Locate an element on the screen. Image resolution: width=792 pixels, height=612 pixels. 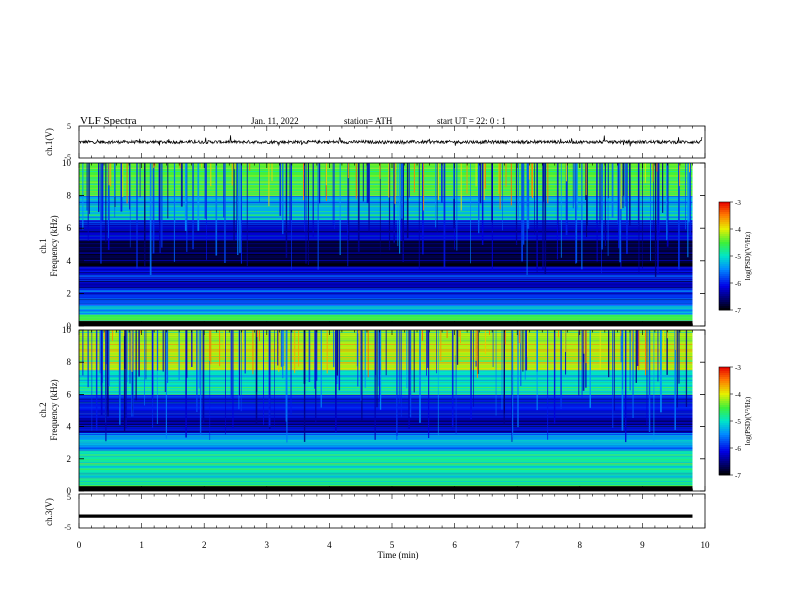
ch1-spec-ylabel-frequency: Frequency (kHz) is located at coordinates (54, 245).